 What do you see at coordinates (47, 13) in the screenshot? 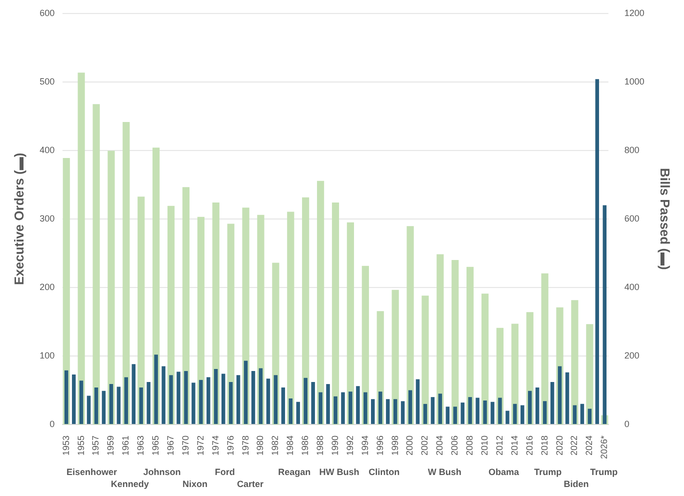
I see `y-tick-label: 600` at bounding box center [47, 13].